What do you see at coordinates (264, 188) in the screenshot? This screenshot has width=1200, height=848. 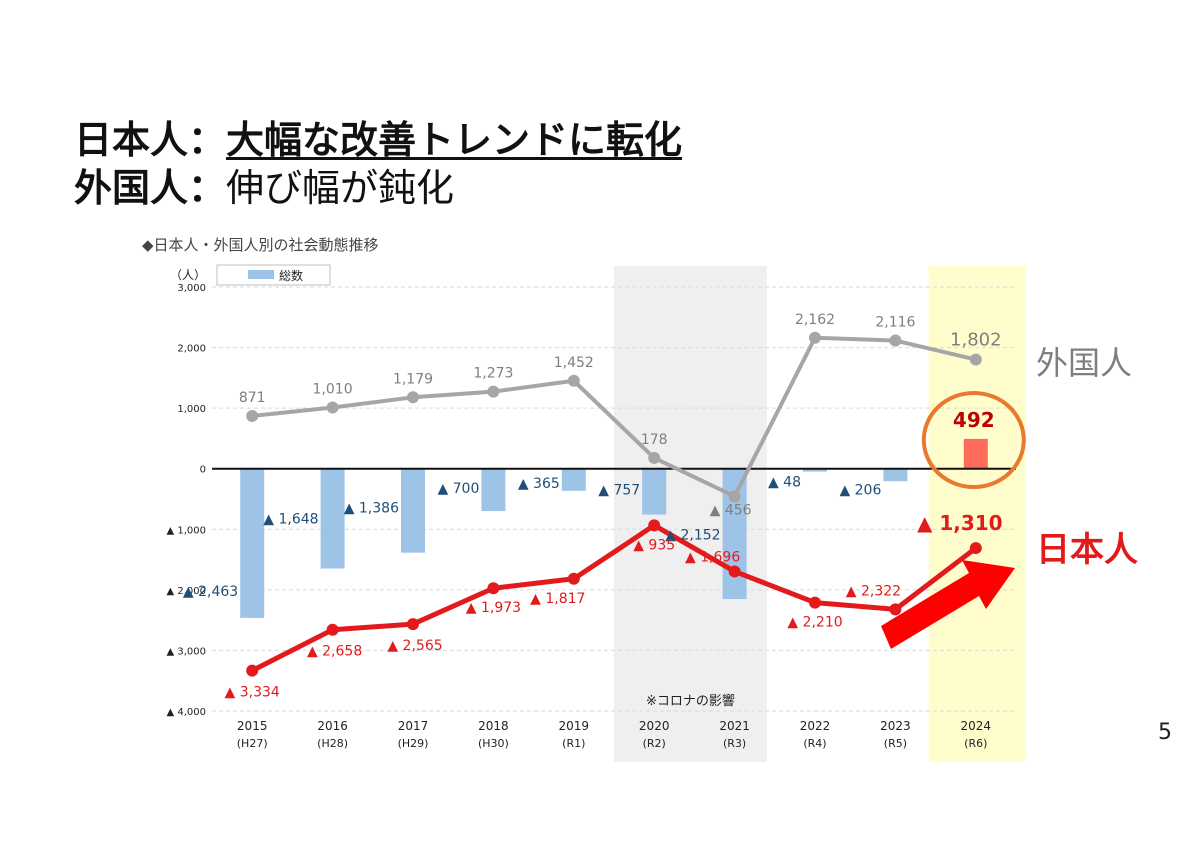 I see `headline-foreign: 外国人：伸び幅が鈍化` at bounding box center [264, 188].